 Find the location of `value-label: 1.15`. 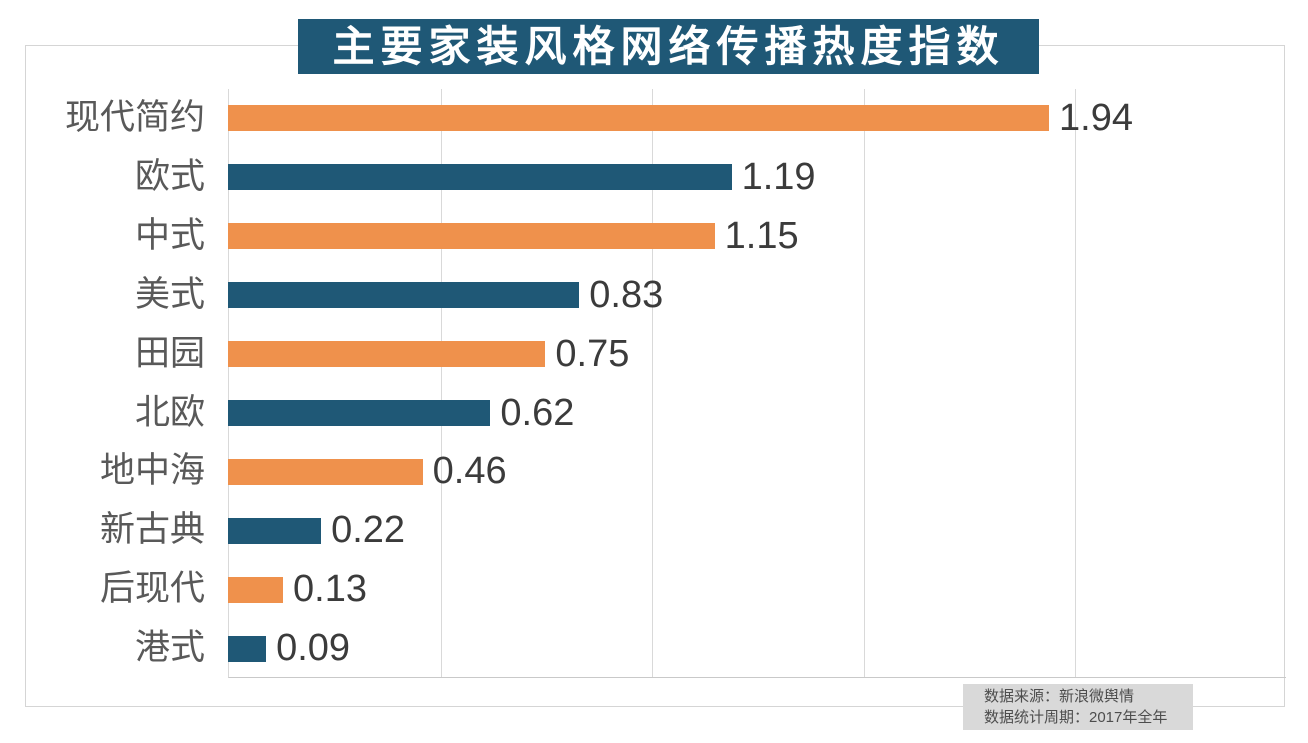

value-label: 1.15 is located at coordinates (761, 235).